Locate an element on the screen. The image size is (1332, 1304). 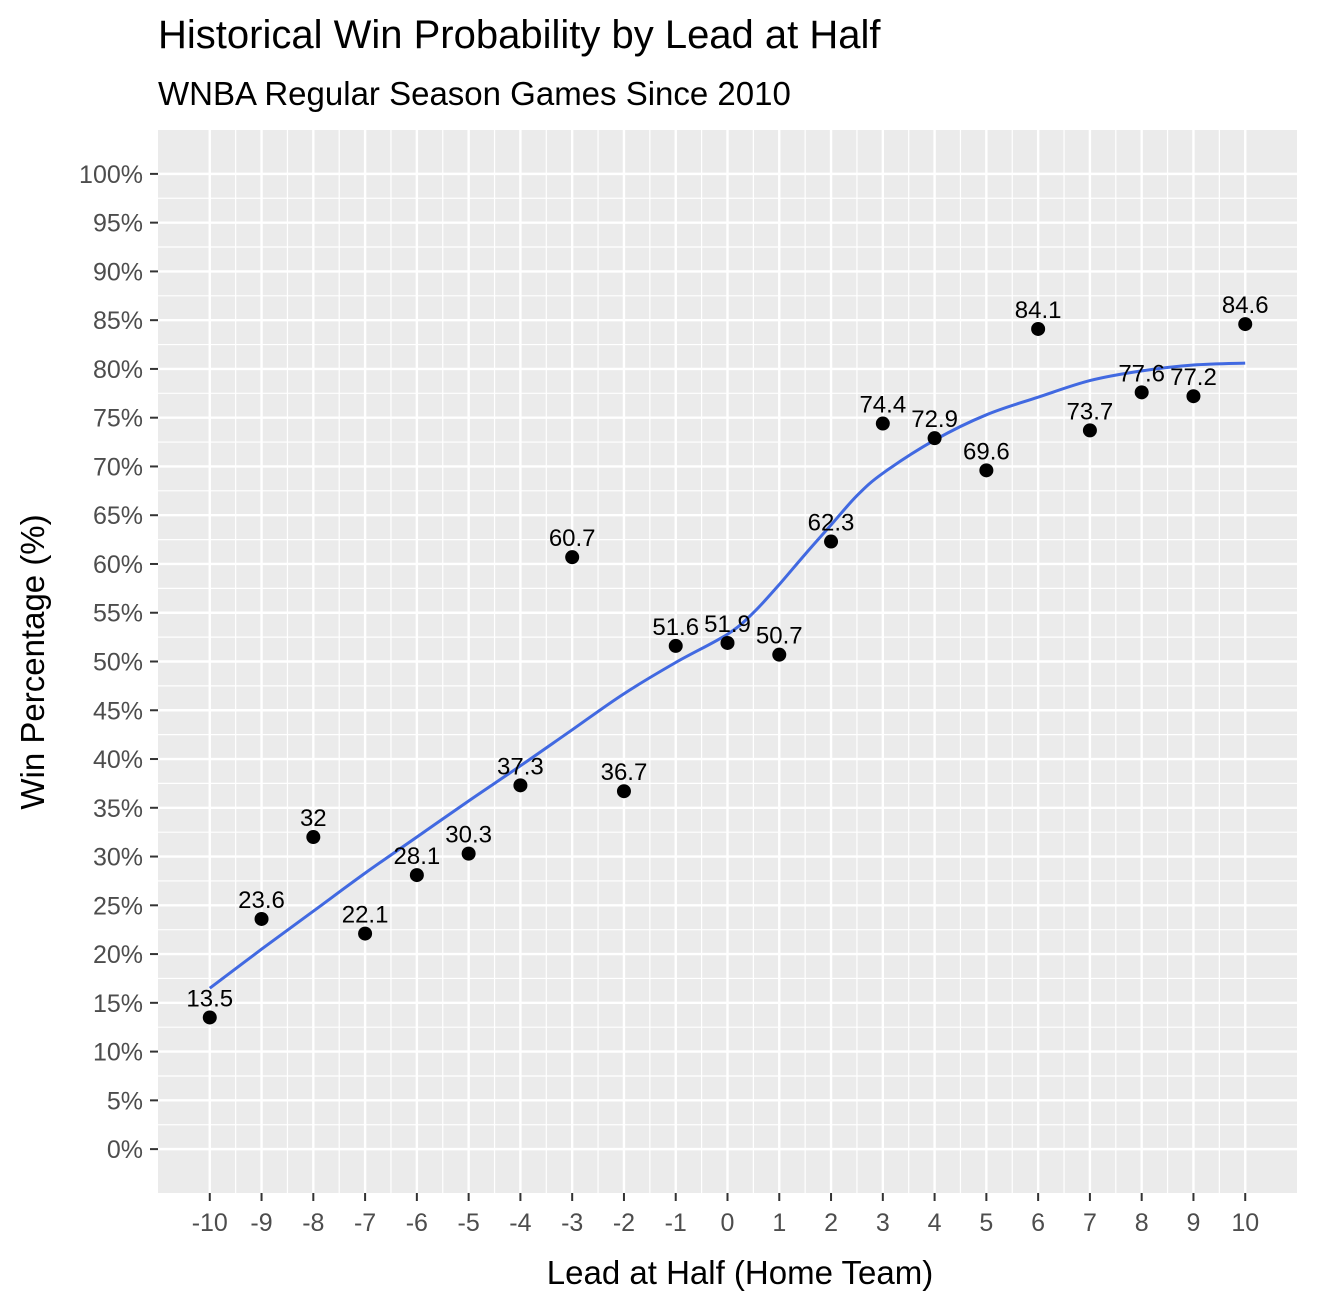
y-tick-label: 40% is located at coordinates (118, 760).